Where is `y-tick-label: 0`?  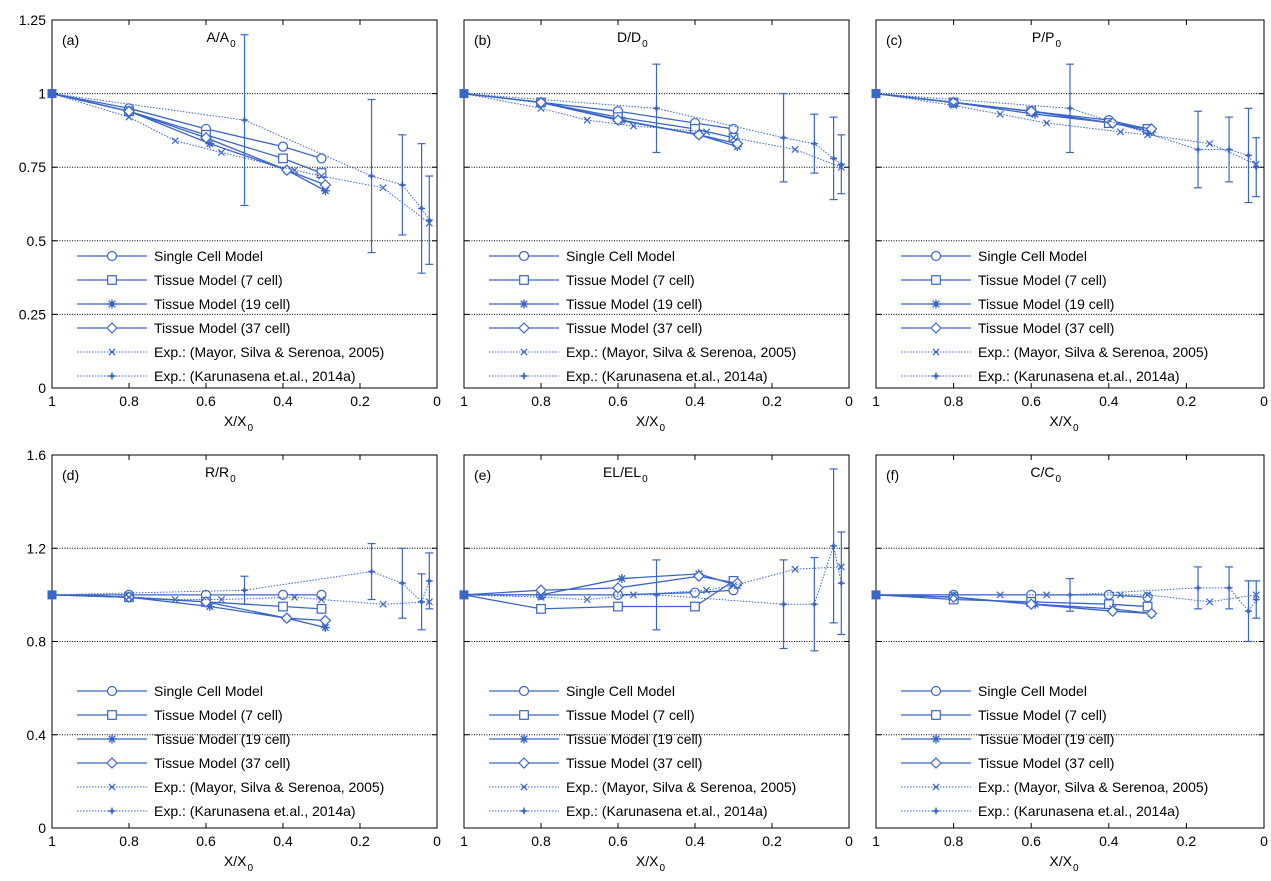
y-tick-label: 0 is located at coordinates (42, 828).